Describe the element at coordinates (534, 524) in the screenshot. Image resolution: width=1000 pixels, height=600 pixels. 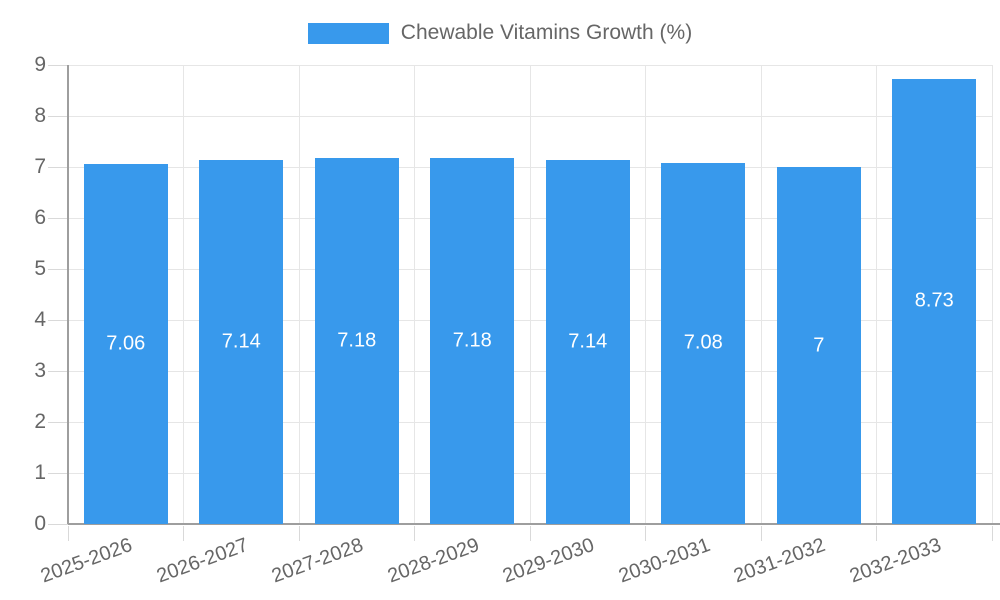
I see `x-axis-line` at that location.